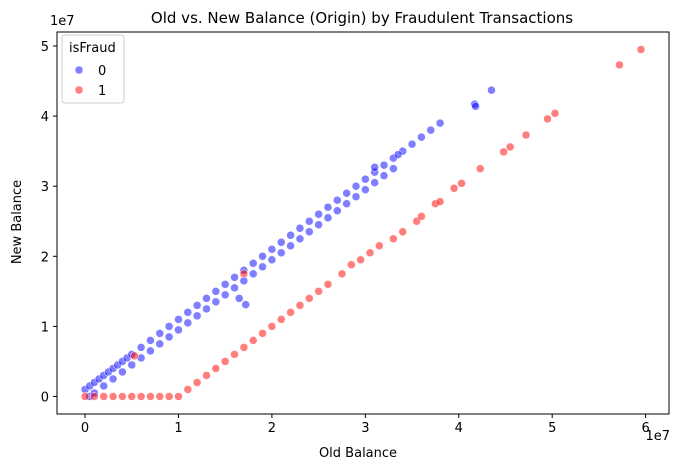 The width and height of the screenshot is (678, 473). What do you see at coordinates (85, 428) in the screenshot?
I see `x-tick-label-0: 0` at bounding box center [85, 428].